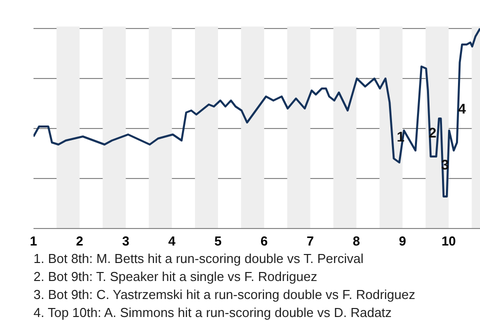 The width and height of the screenshot is (480, 320). I want to click on x-tick-label: 10, so click(448, 241).